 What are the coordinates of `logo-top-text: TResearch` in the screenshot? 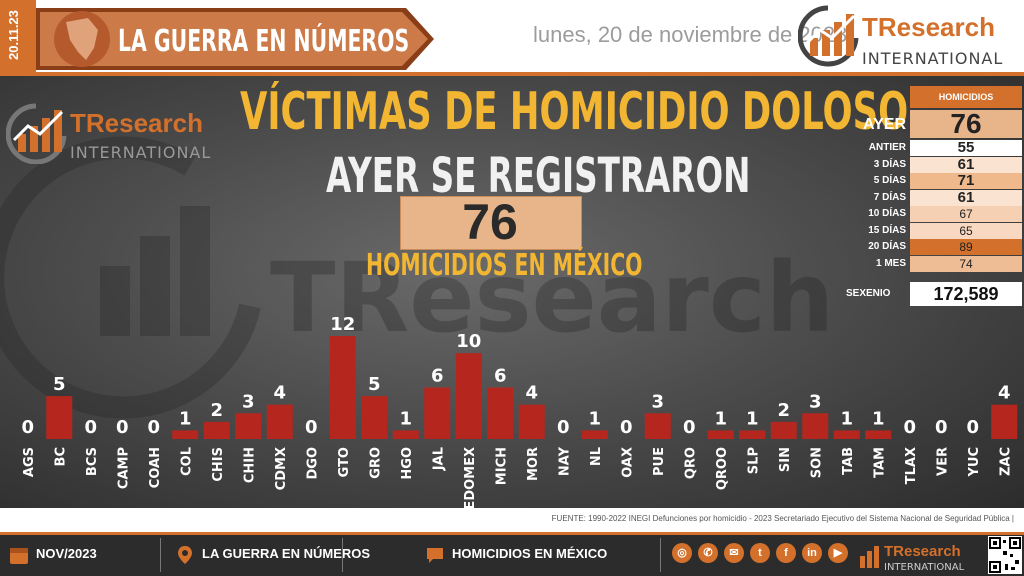 It's located at (928, 27).